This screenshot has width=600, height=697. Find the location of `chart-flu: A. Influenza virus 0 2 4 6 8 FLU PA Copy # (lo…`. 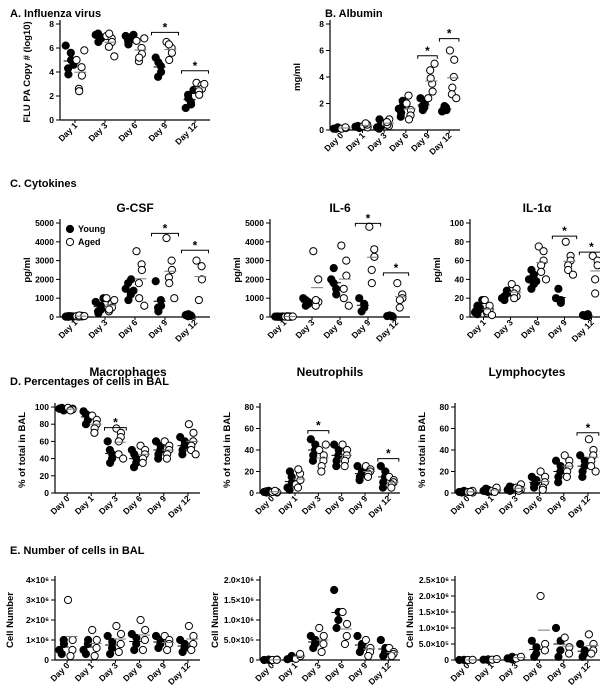

chart-flu: A. Influenza virus 0 2 4 6 8 FLU PA Copy # (lo… is located at coordinates (110, 77).